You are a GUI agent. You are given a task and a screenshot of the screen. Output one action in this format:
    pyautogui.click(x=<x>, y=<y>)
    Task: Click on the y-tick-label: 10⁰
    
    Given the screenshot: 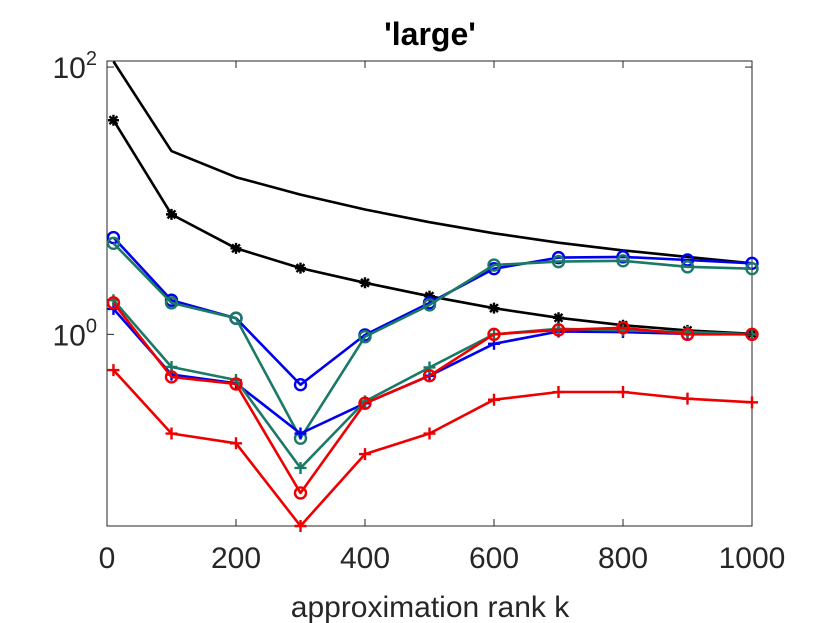 What is the action you would take?
    pyautogui.click(x=75, y=333)
    